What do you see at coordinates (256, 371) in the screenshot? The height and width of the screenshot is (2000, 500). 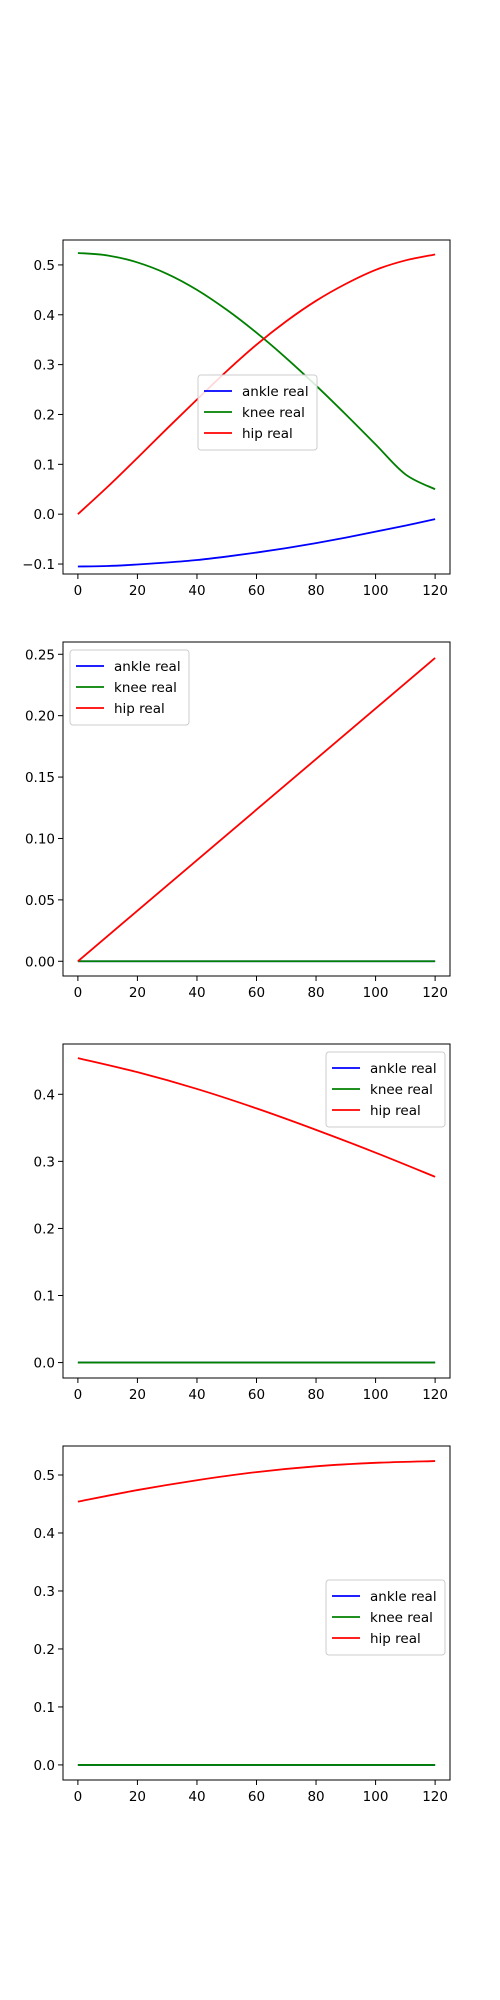 I see `series-line-knee-real` at bounding box center [256, 371].